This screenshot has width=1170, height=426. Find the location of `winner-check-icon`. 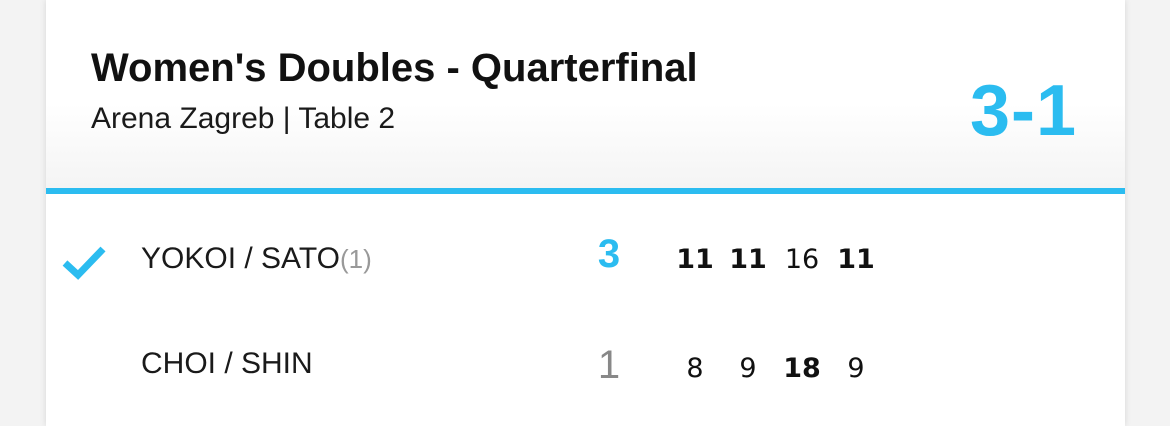

winner-check-icon is located at coordinates (84, 263).